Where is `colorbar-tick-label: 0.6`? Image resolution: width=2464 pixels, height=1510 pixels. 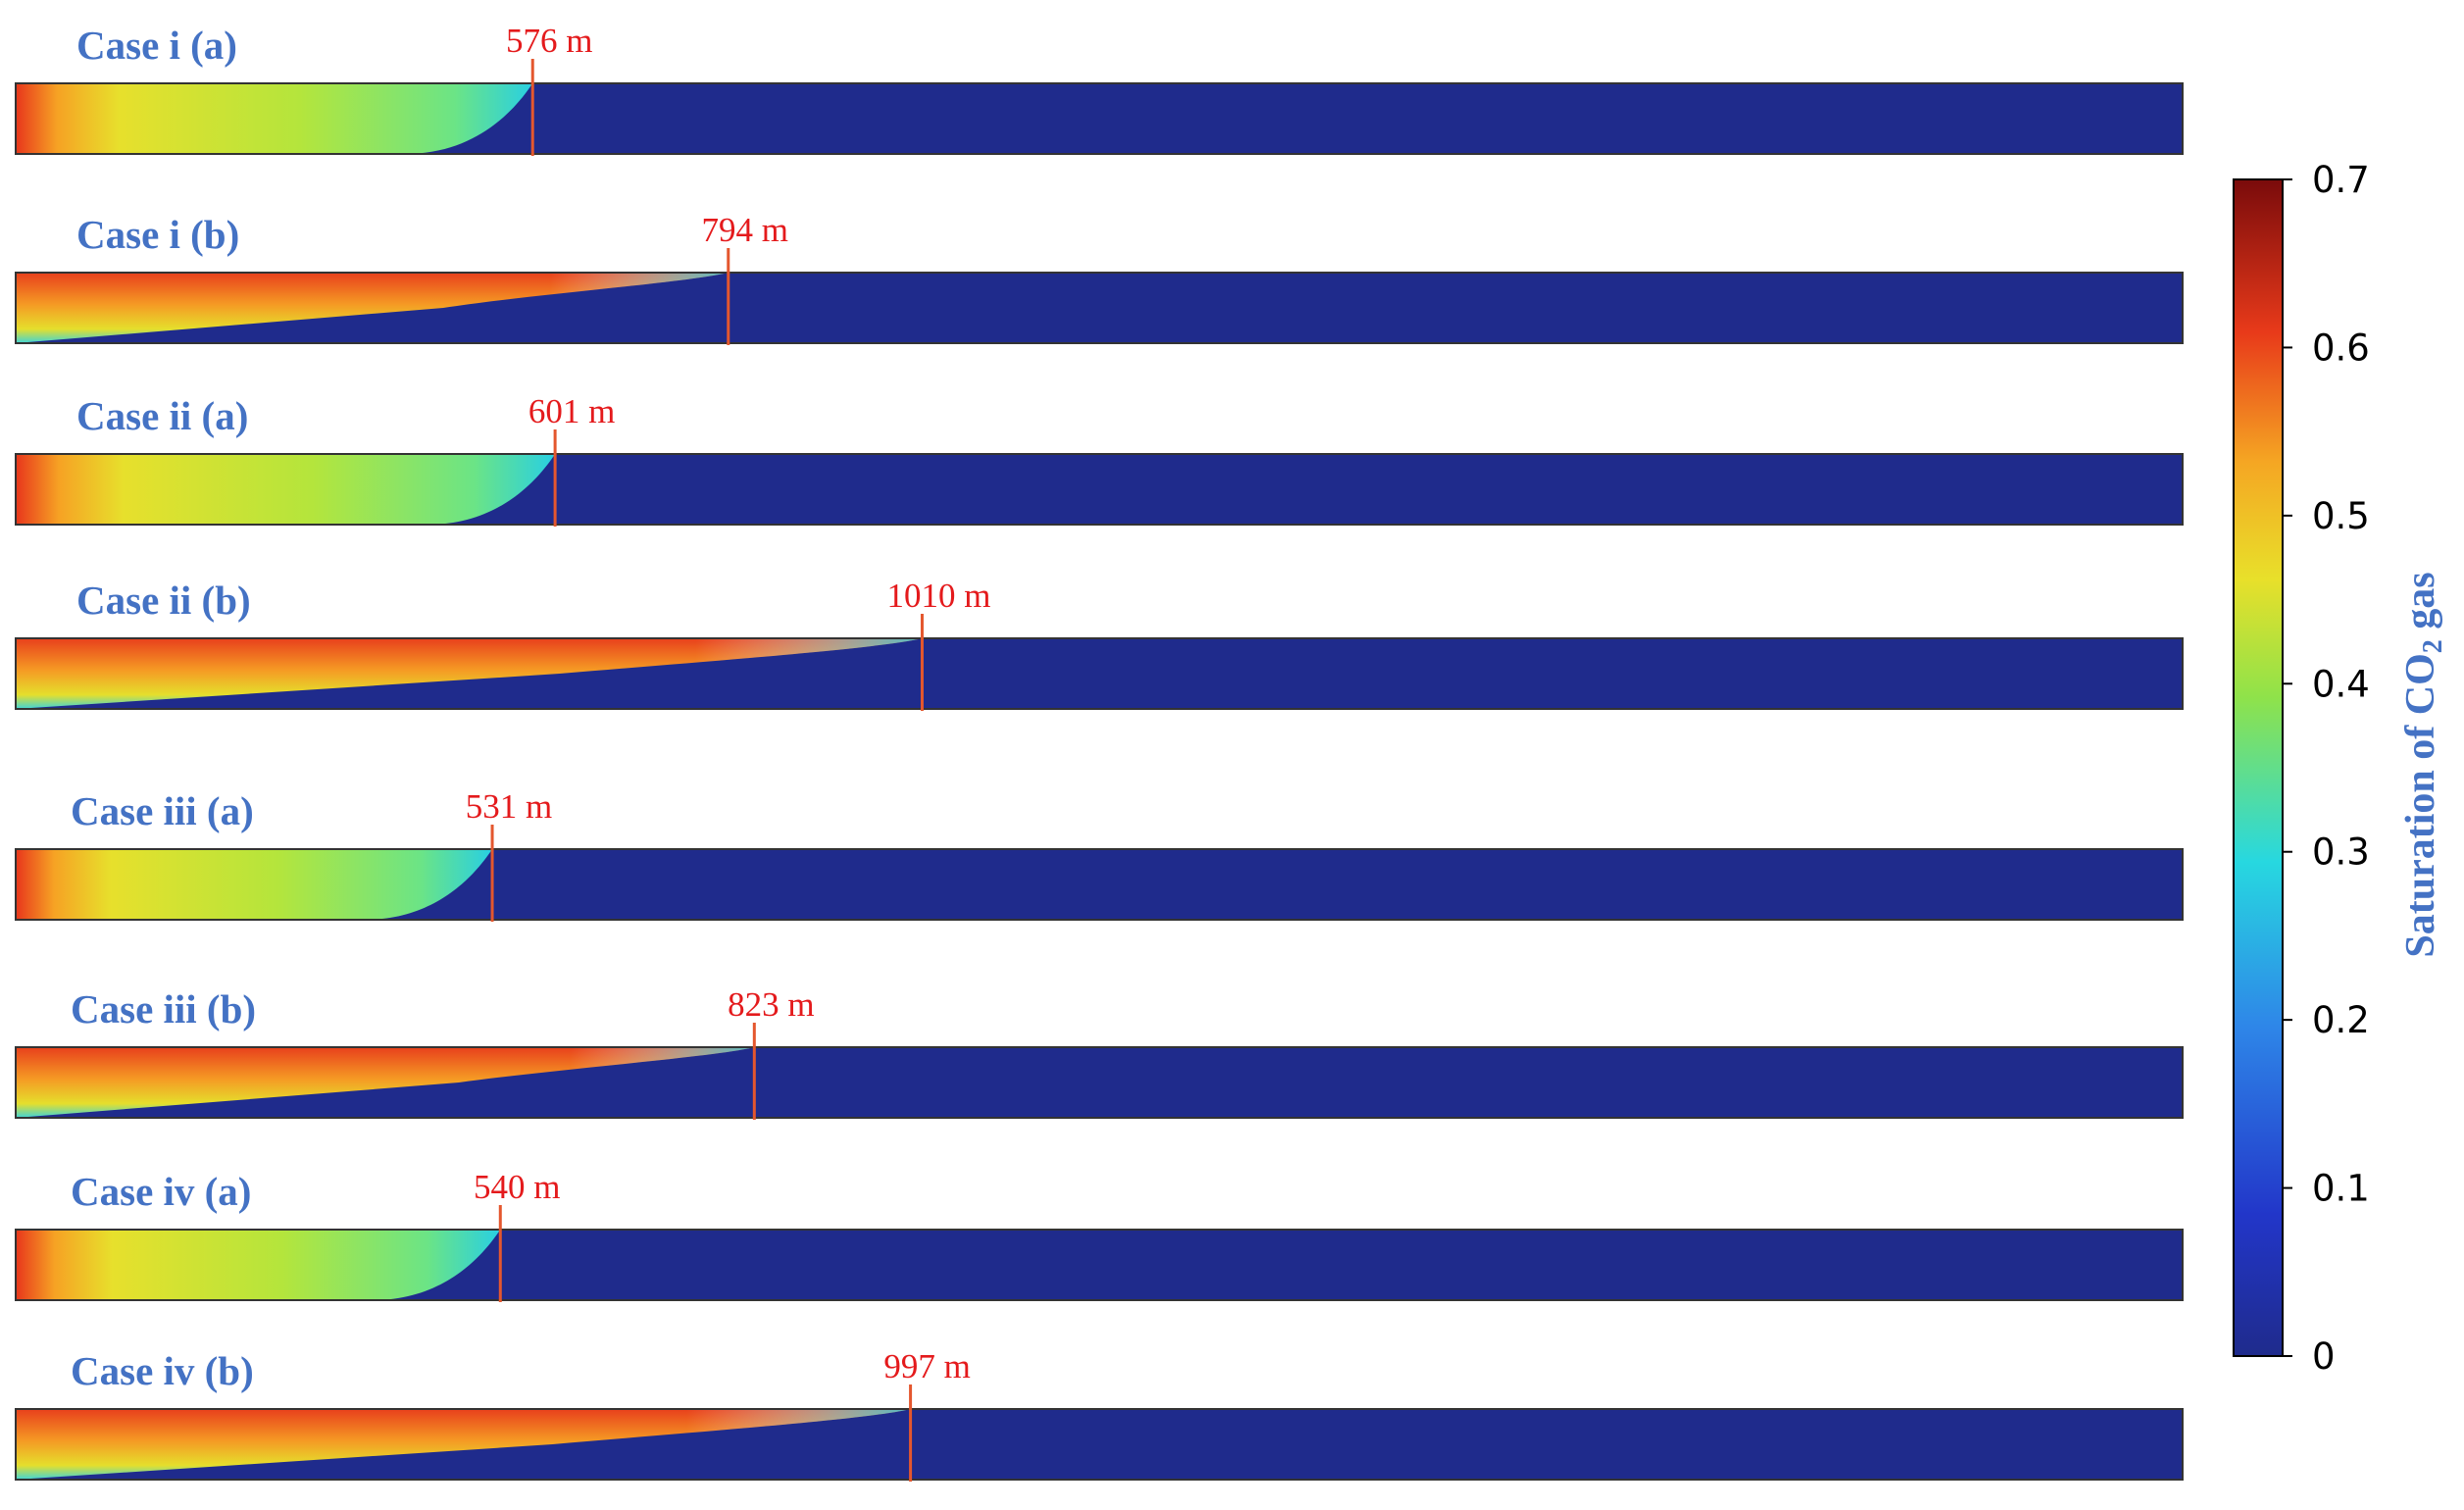 colorbar-tick-label: 0.6 is located at coordinates (2341, 348).